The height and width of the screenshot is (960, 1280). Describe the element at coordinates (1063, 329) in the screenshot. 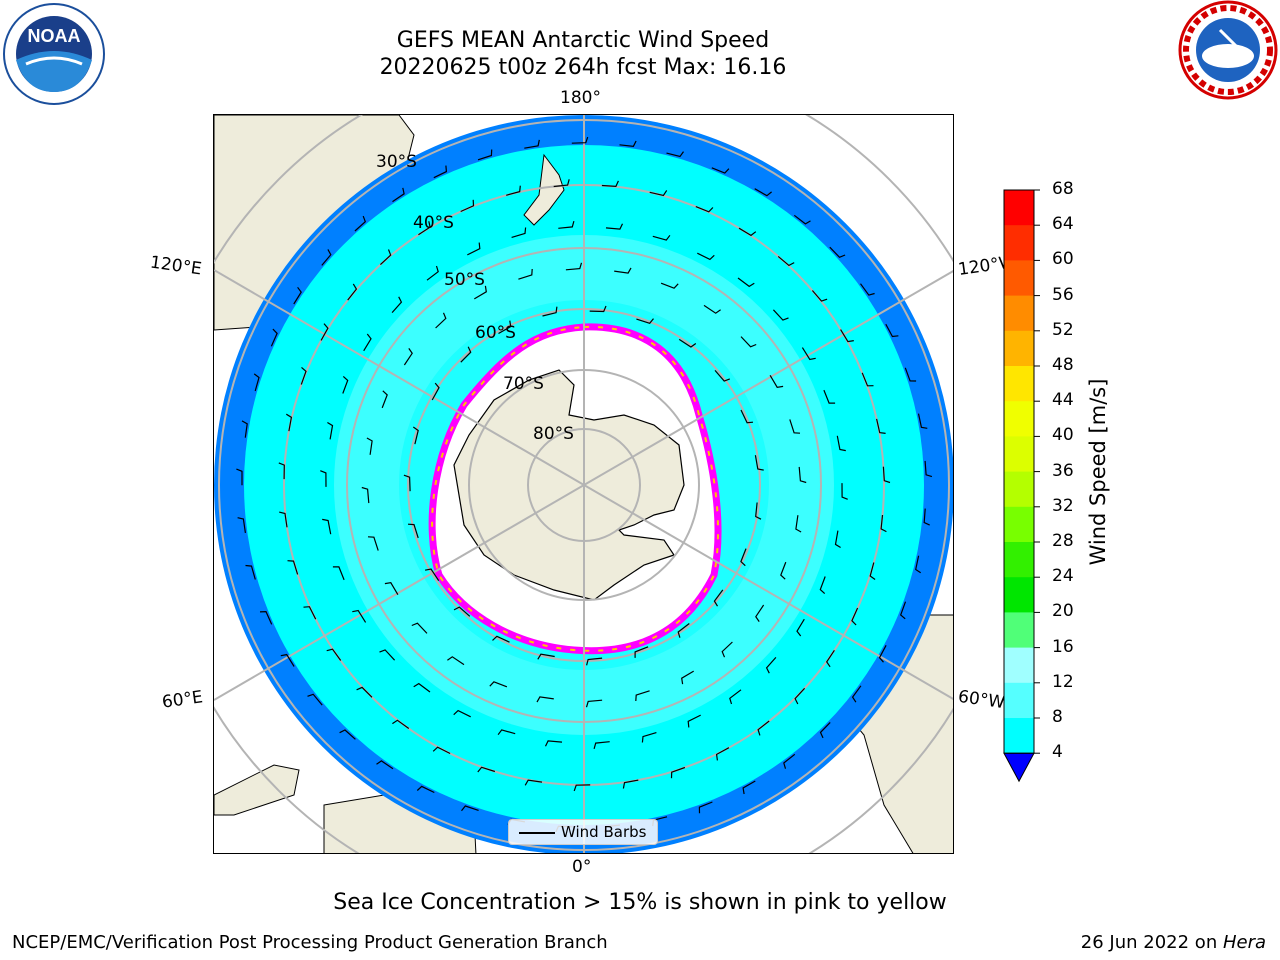

I see `colorbar-tick-label: 52` at that location.